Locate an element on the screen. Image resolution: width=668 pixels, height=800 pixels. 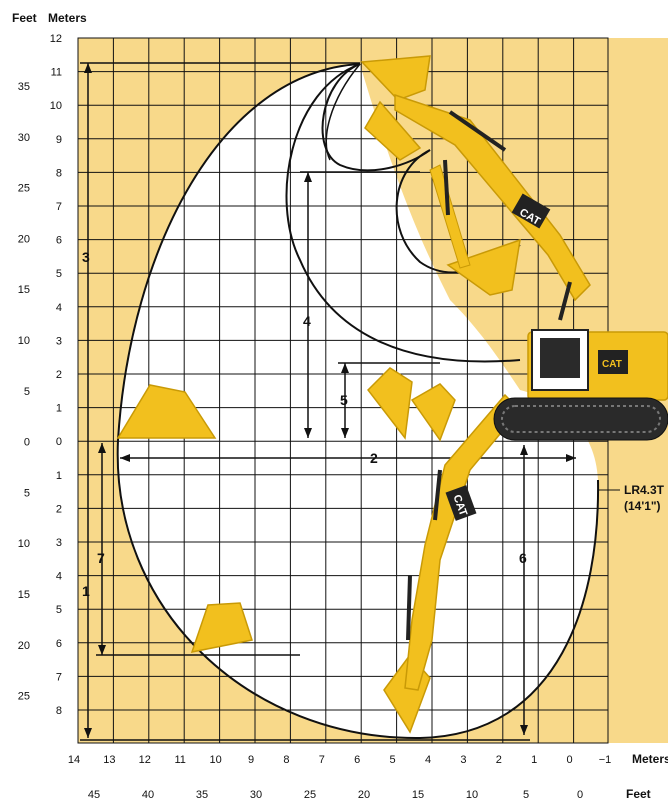
stick-label-line2: (14'1") is located at coordinates (642, 506).